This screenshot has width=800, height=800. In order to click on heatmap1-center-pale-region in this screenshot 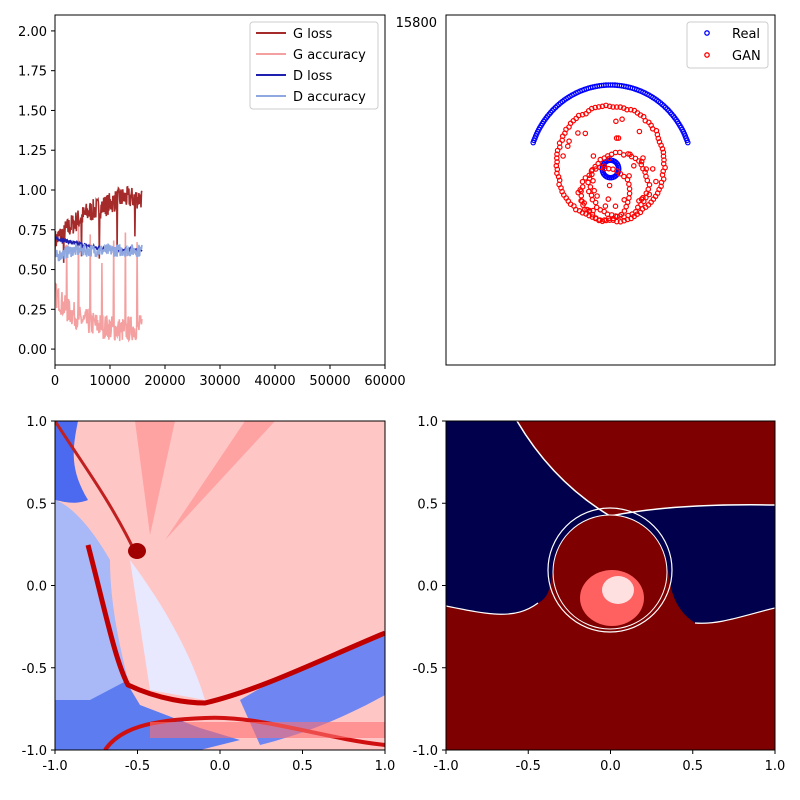, I will do `click(167, 630)`.